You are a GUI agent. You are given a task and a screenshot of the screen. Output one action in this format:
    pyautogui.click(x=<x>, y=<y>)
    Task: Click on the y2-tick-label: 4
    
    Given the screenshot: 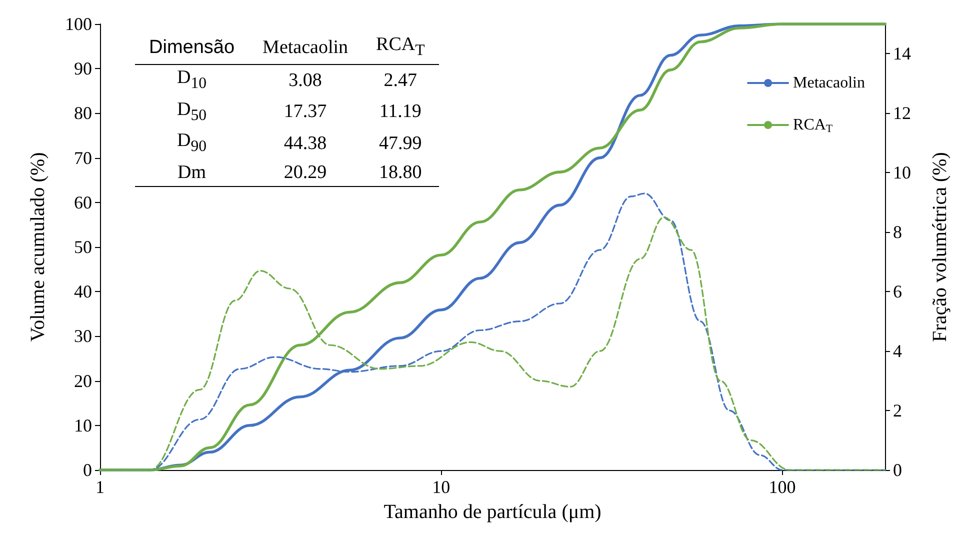 What is the action you would take?
    pyautogui.click(x=897, y=351)
    